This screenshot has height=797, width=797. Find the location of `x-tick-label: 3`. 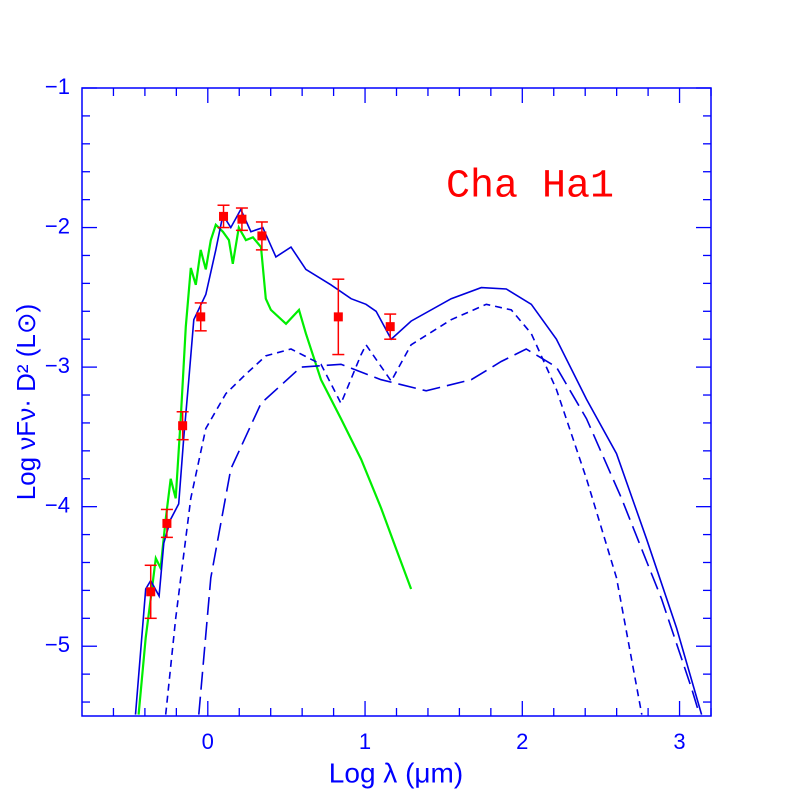

x-tick-label: 3 is located at coordinates (679, 741).